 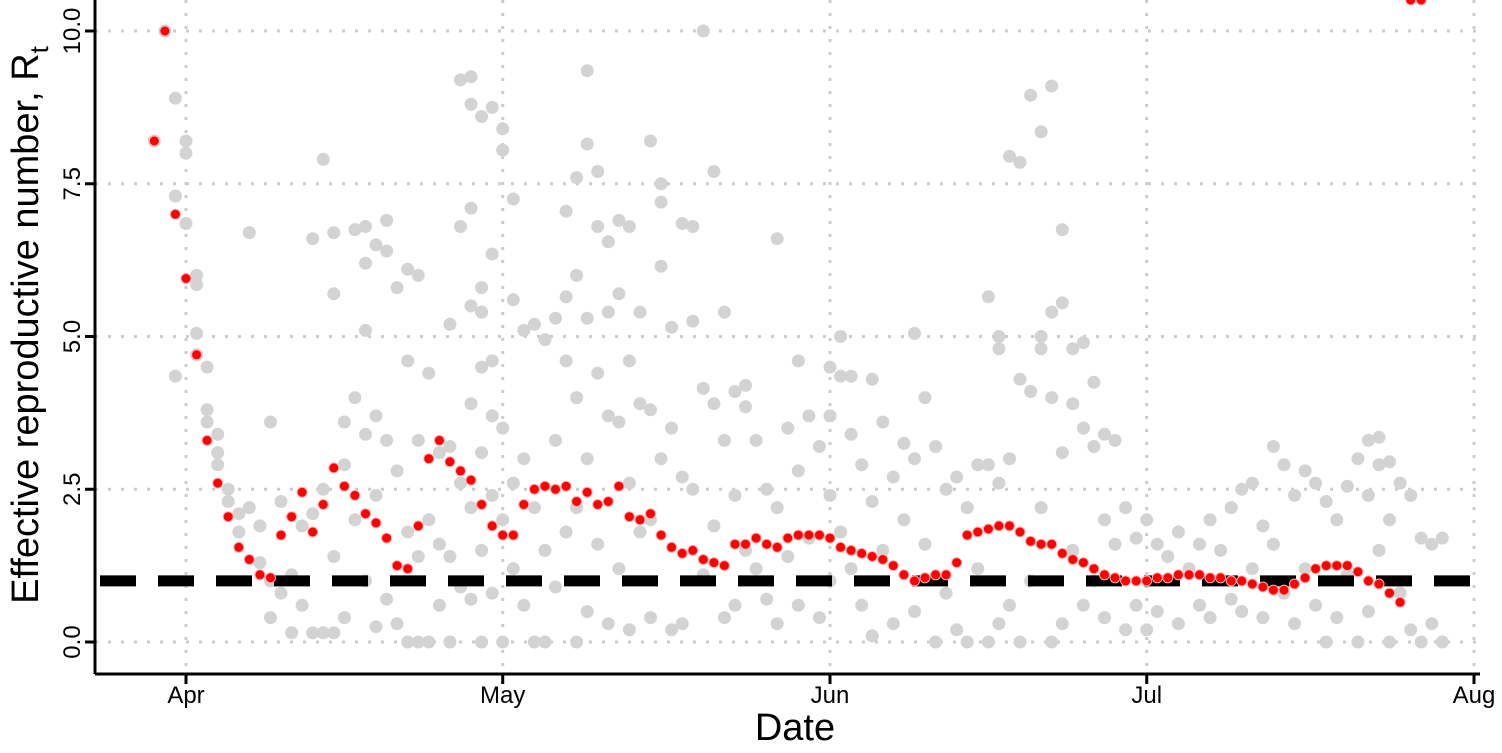 I want to click on x-tick-label-3: Jul, so click(x=1146, y=695).